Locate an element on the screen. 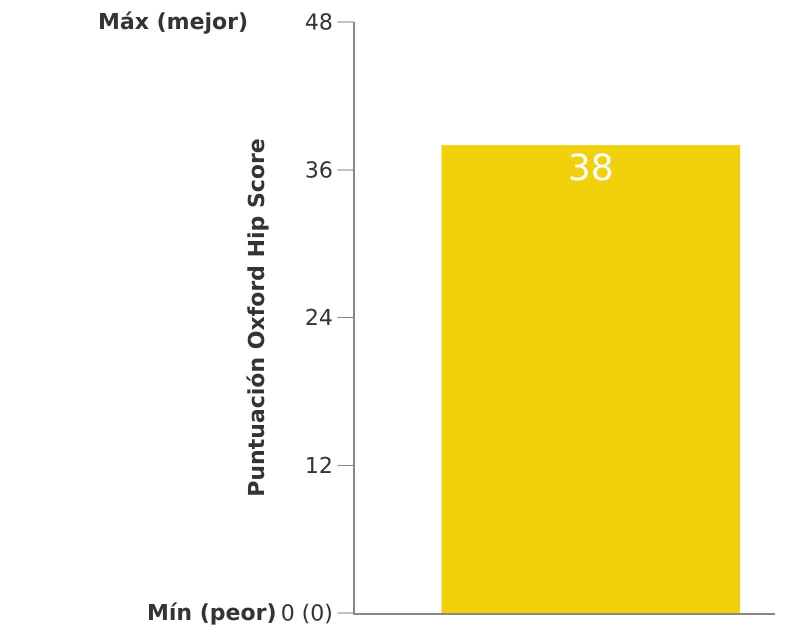 The image size is (789, 637). y-tick-label: 48 is located at coordinates (318, 23).